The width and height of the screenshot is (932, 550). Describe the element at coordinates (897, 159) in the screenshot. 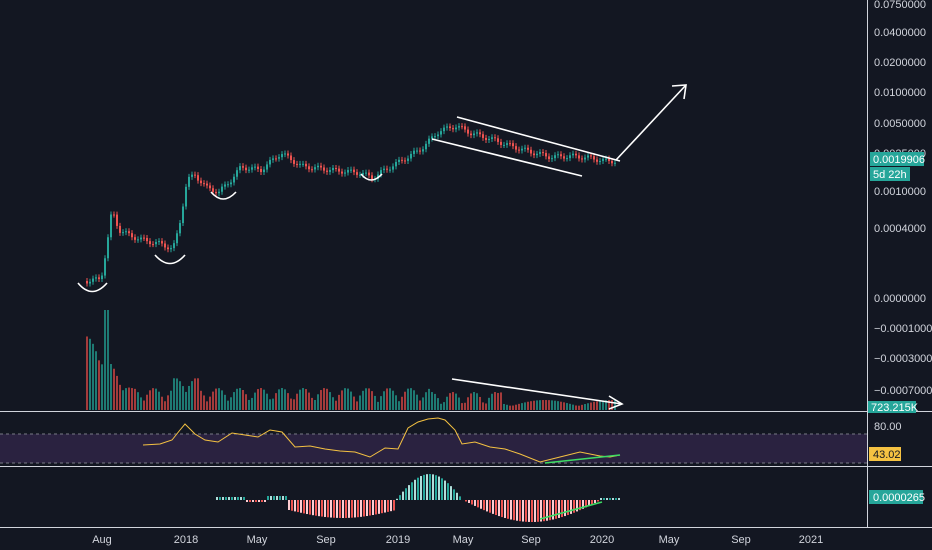

I see `last-price-tag: 0.0019906` at that location.